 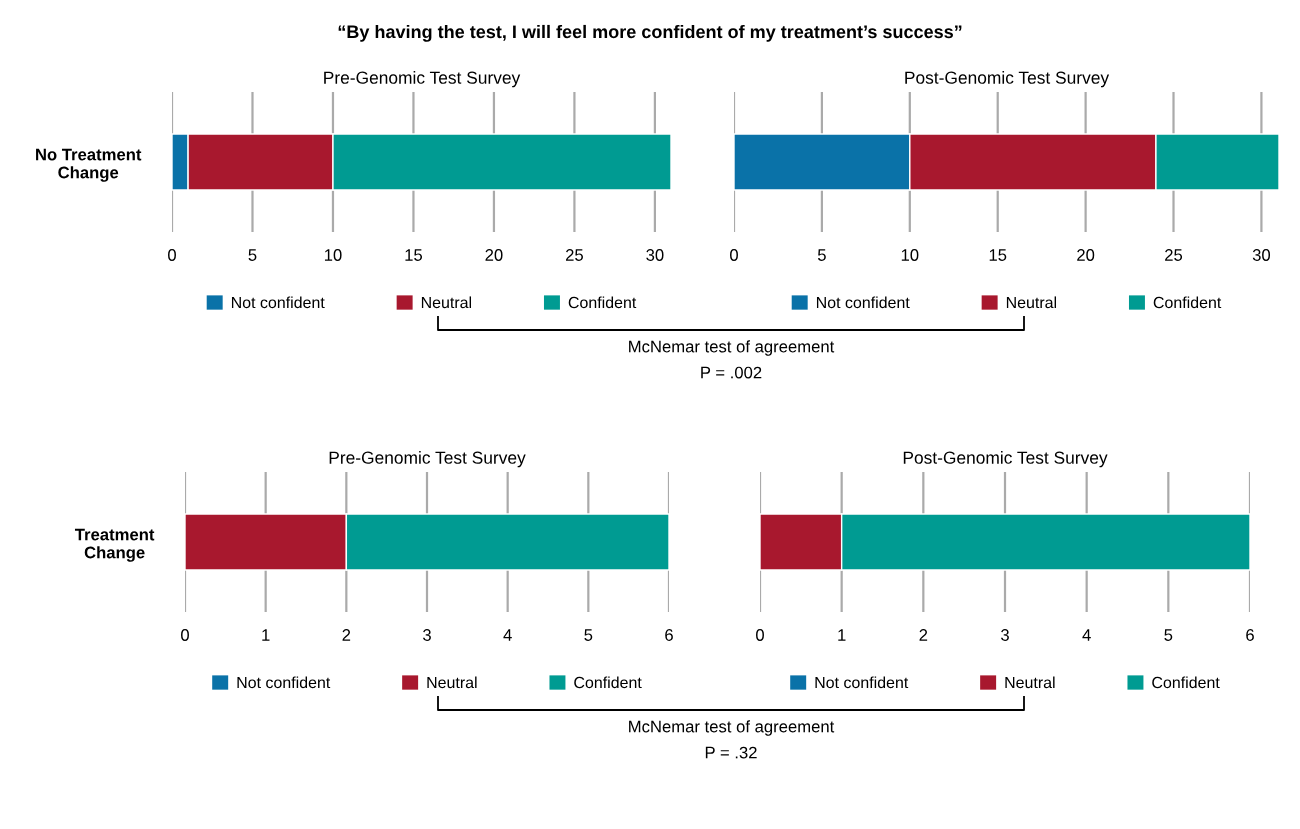 What do you see at coordinates (650, 33) in the screenshot?
I see `chart-title: “By having the test, I will feel more confident of my treatment’s success”` at bounding box center [650, 33].